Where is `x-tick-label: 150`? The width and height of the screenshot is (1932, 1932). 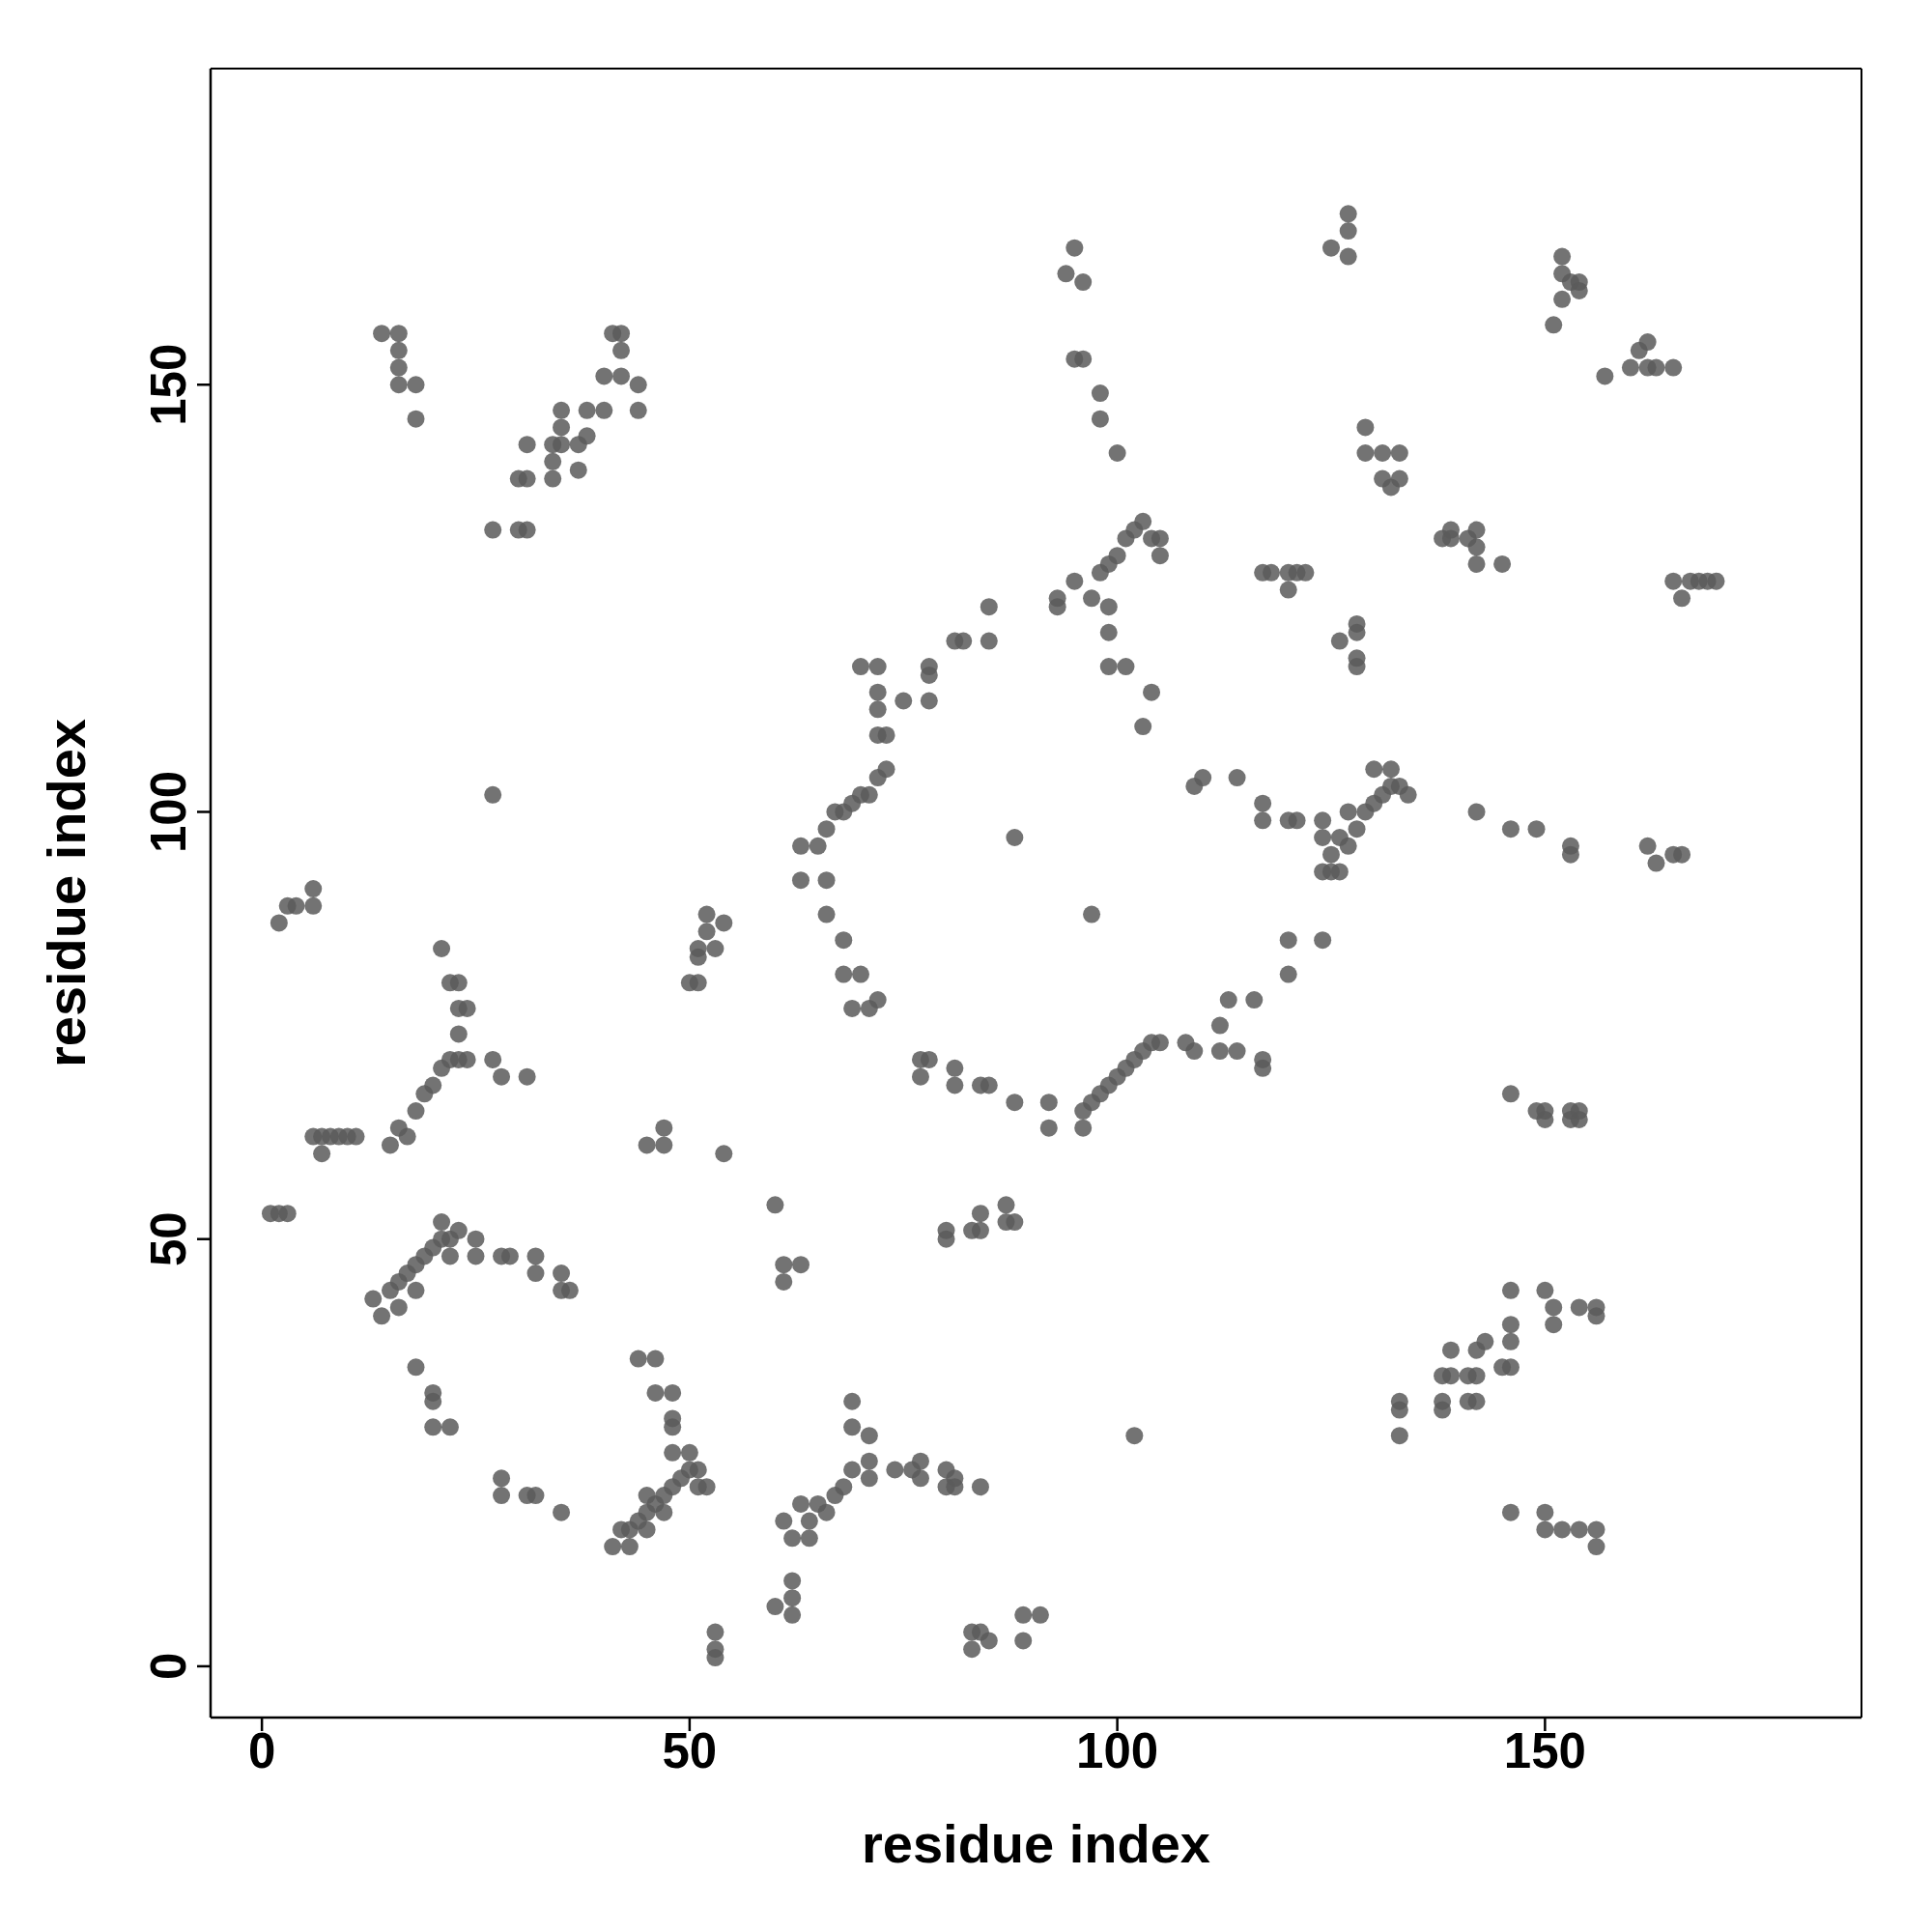
x-tick-label: 150 is located at coordinates (1544, 1751).